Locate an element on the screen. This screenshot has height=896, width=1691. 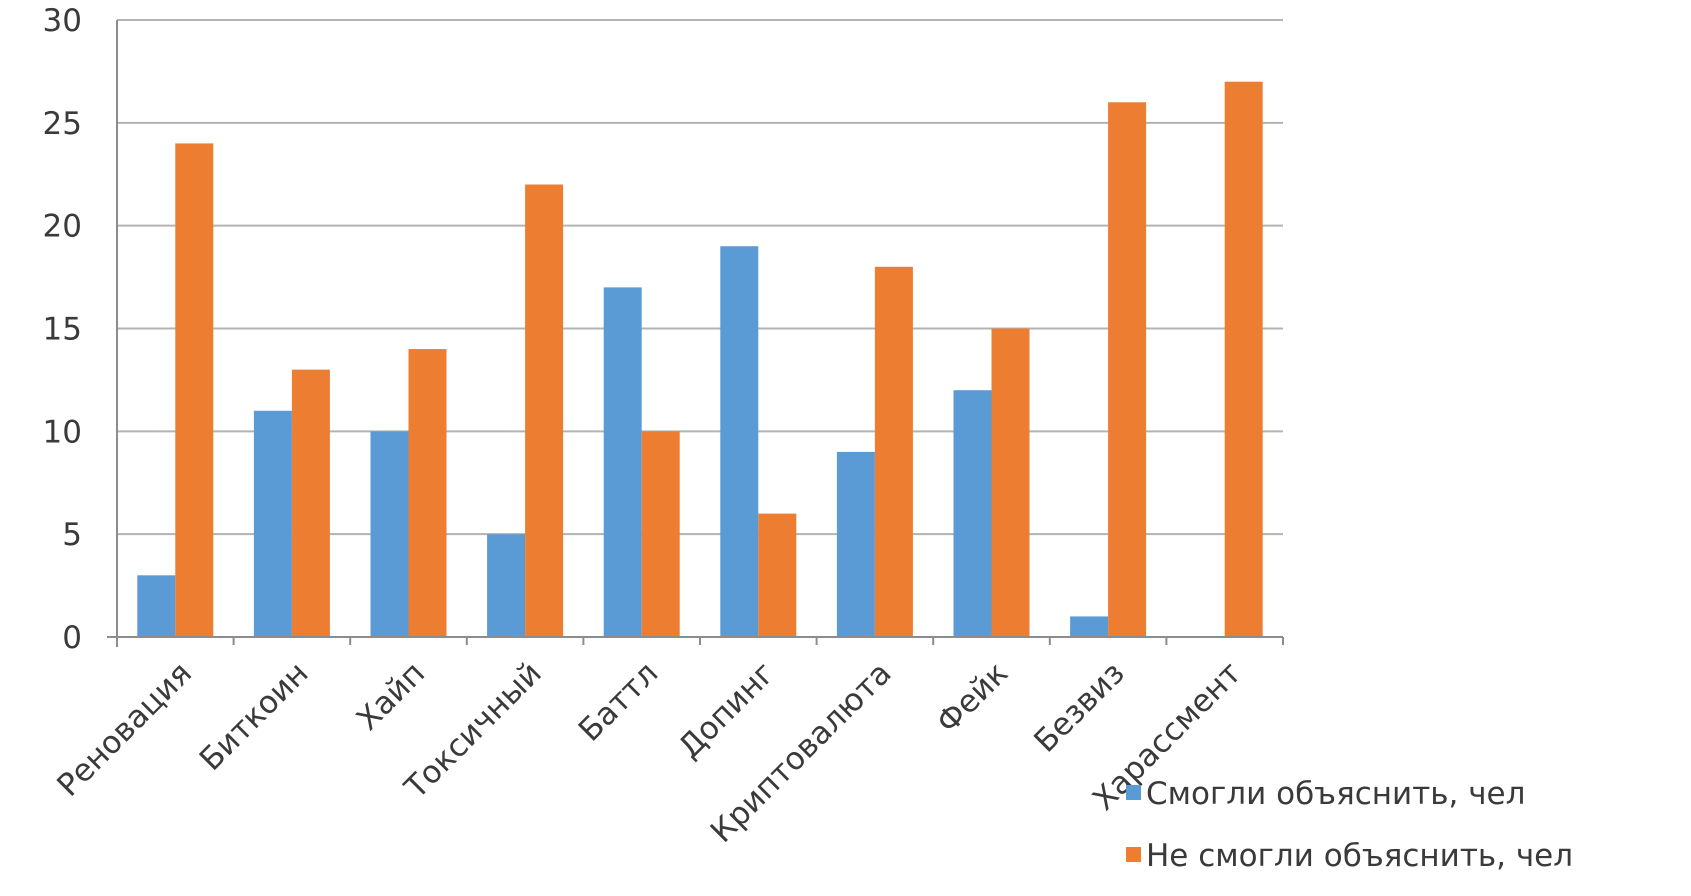
y-tick-labels: 0 5 10 15 20 25 30 is located at coordinates (62, 329).